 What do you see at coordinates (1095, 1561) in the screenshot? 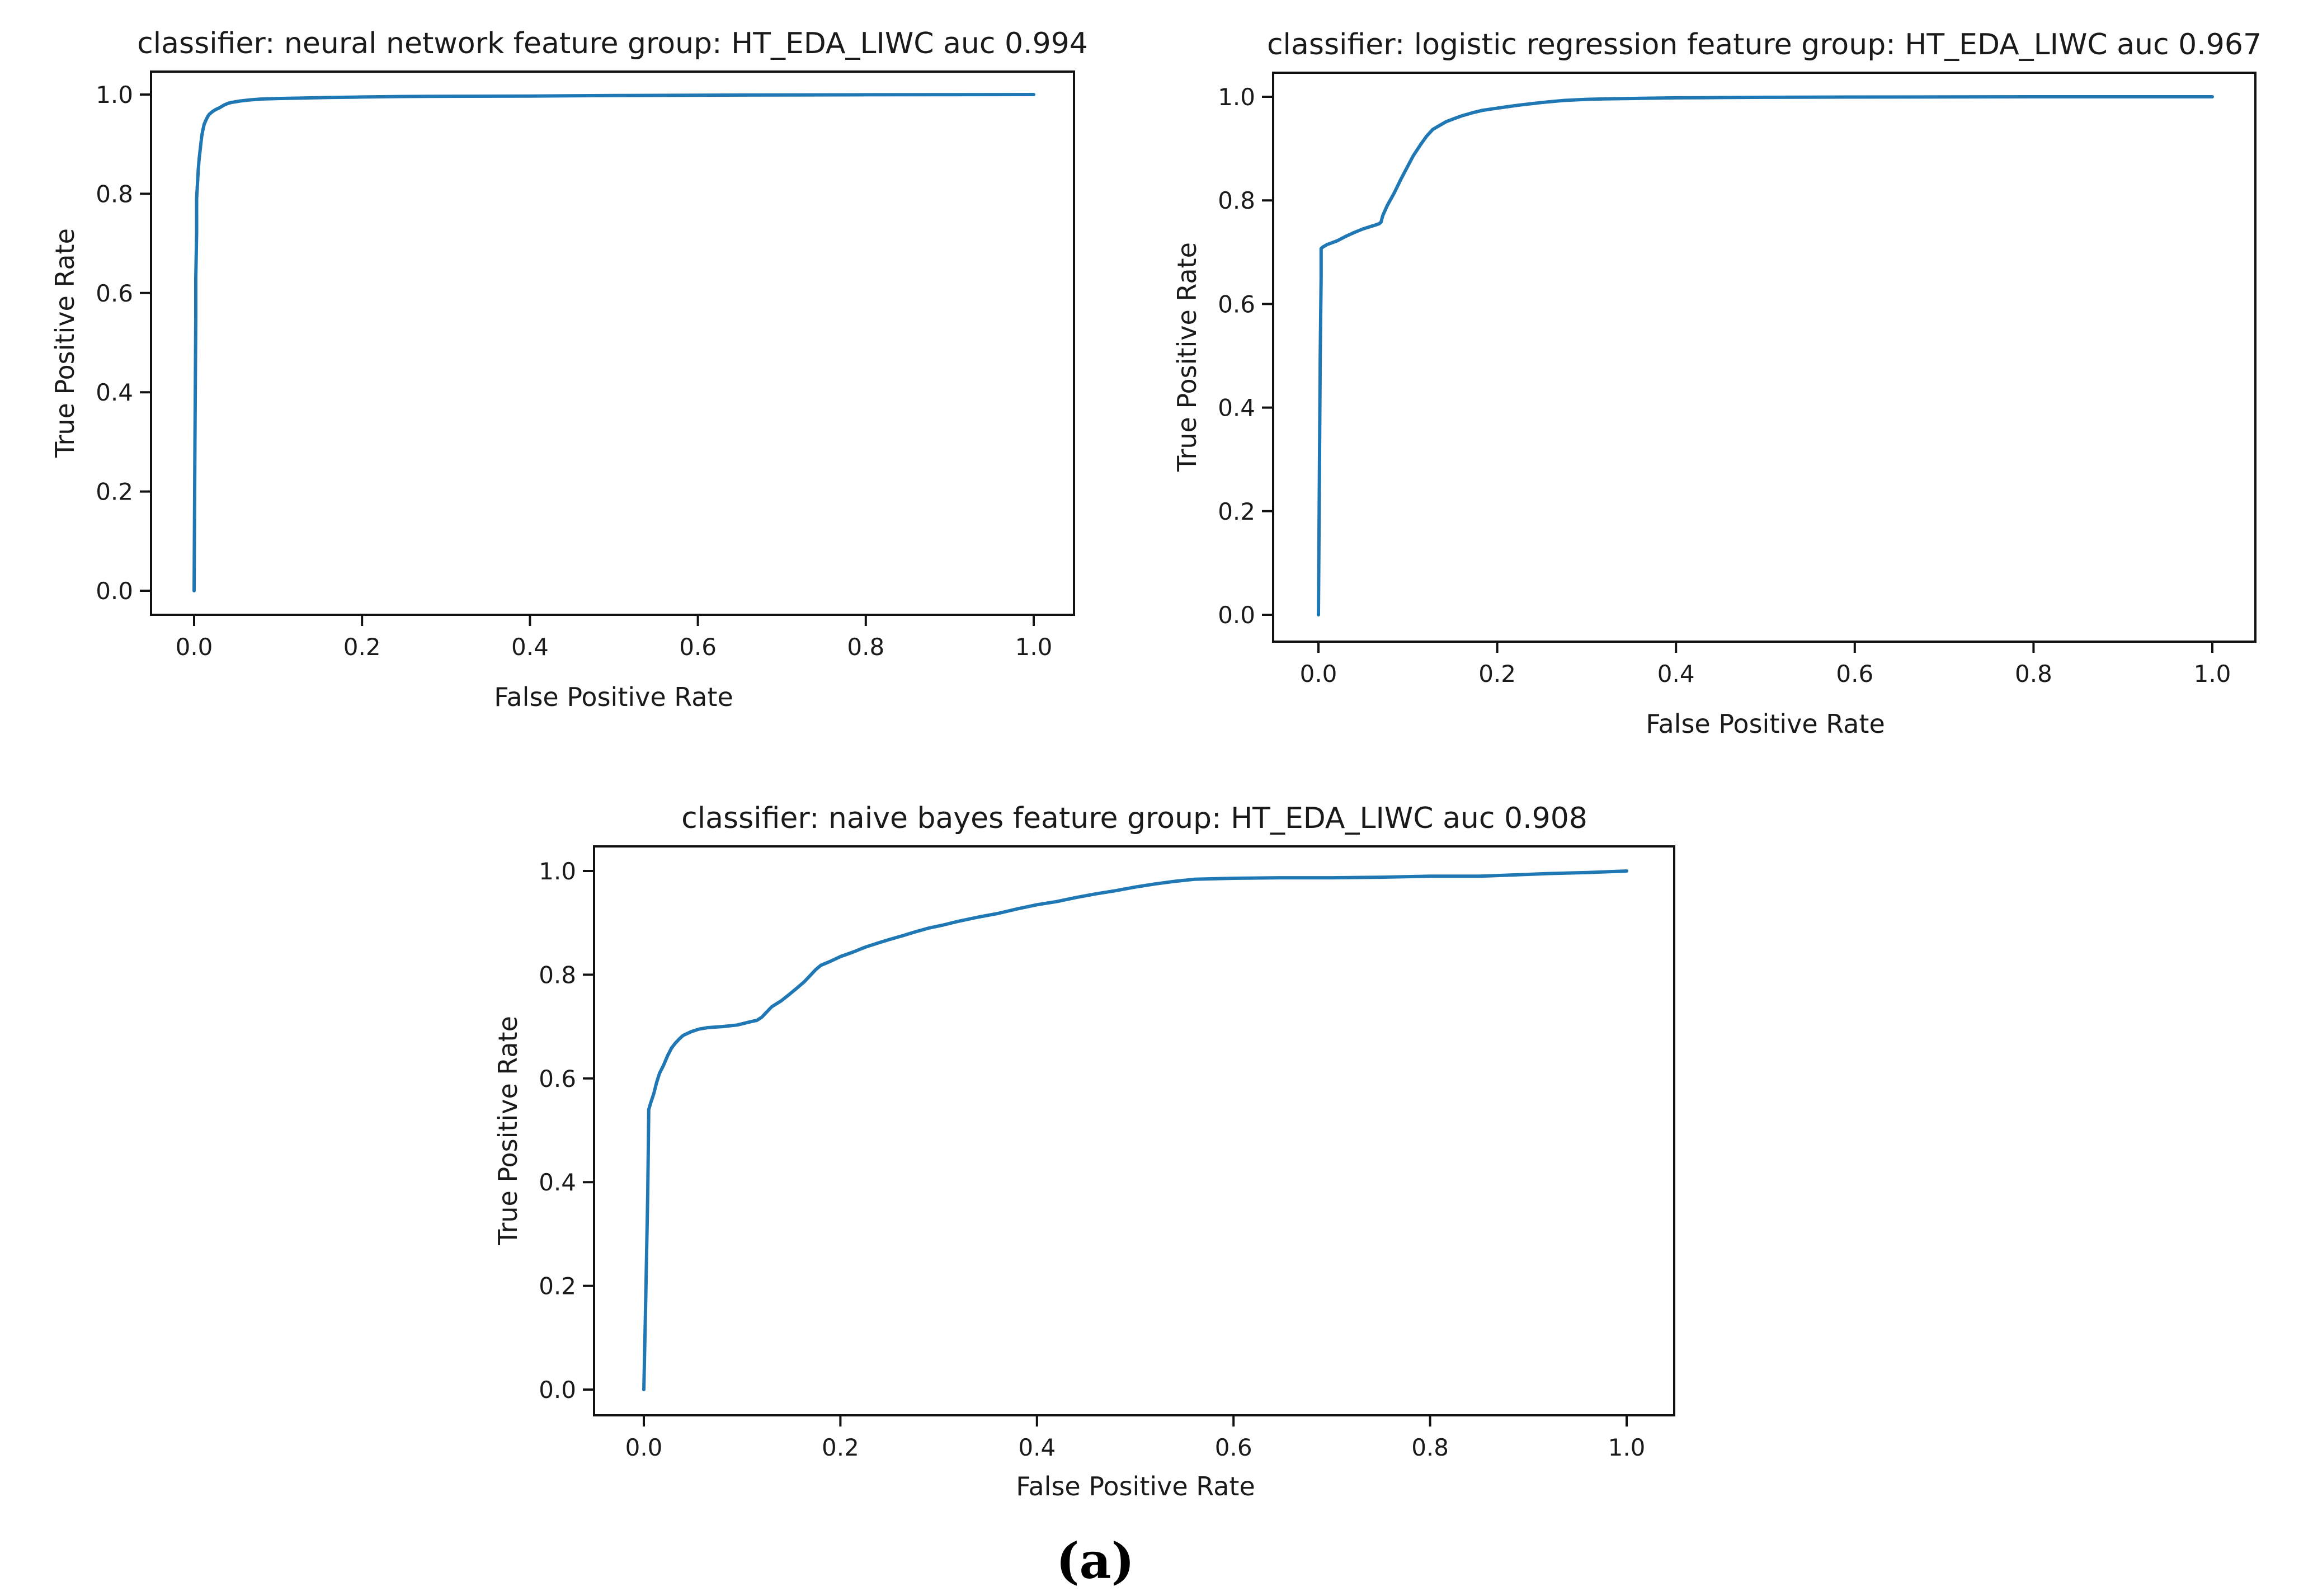
I see `figure-caption: (a)` at bounding box center [1095, 1561].